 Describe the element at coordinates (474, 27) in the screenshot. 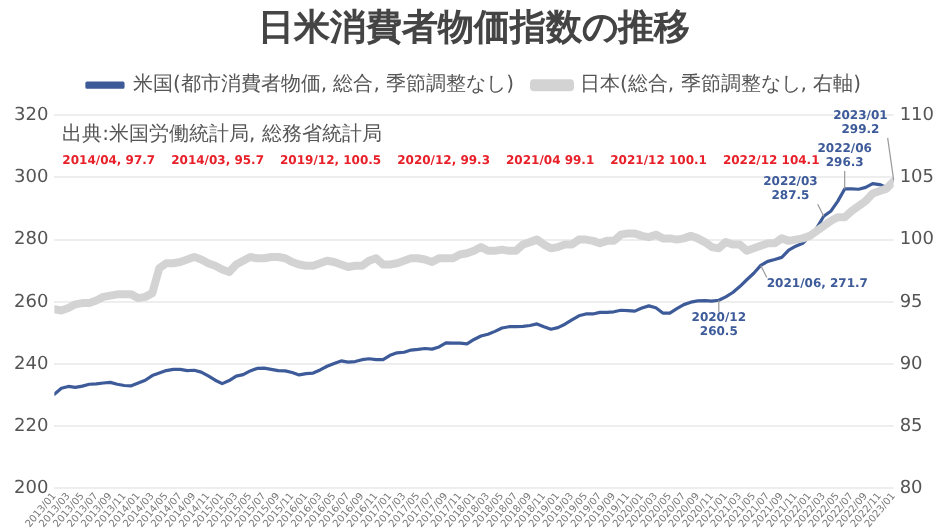

I see `chart-title: 日米消費者物価指数の推移` at that location.